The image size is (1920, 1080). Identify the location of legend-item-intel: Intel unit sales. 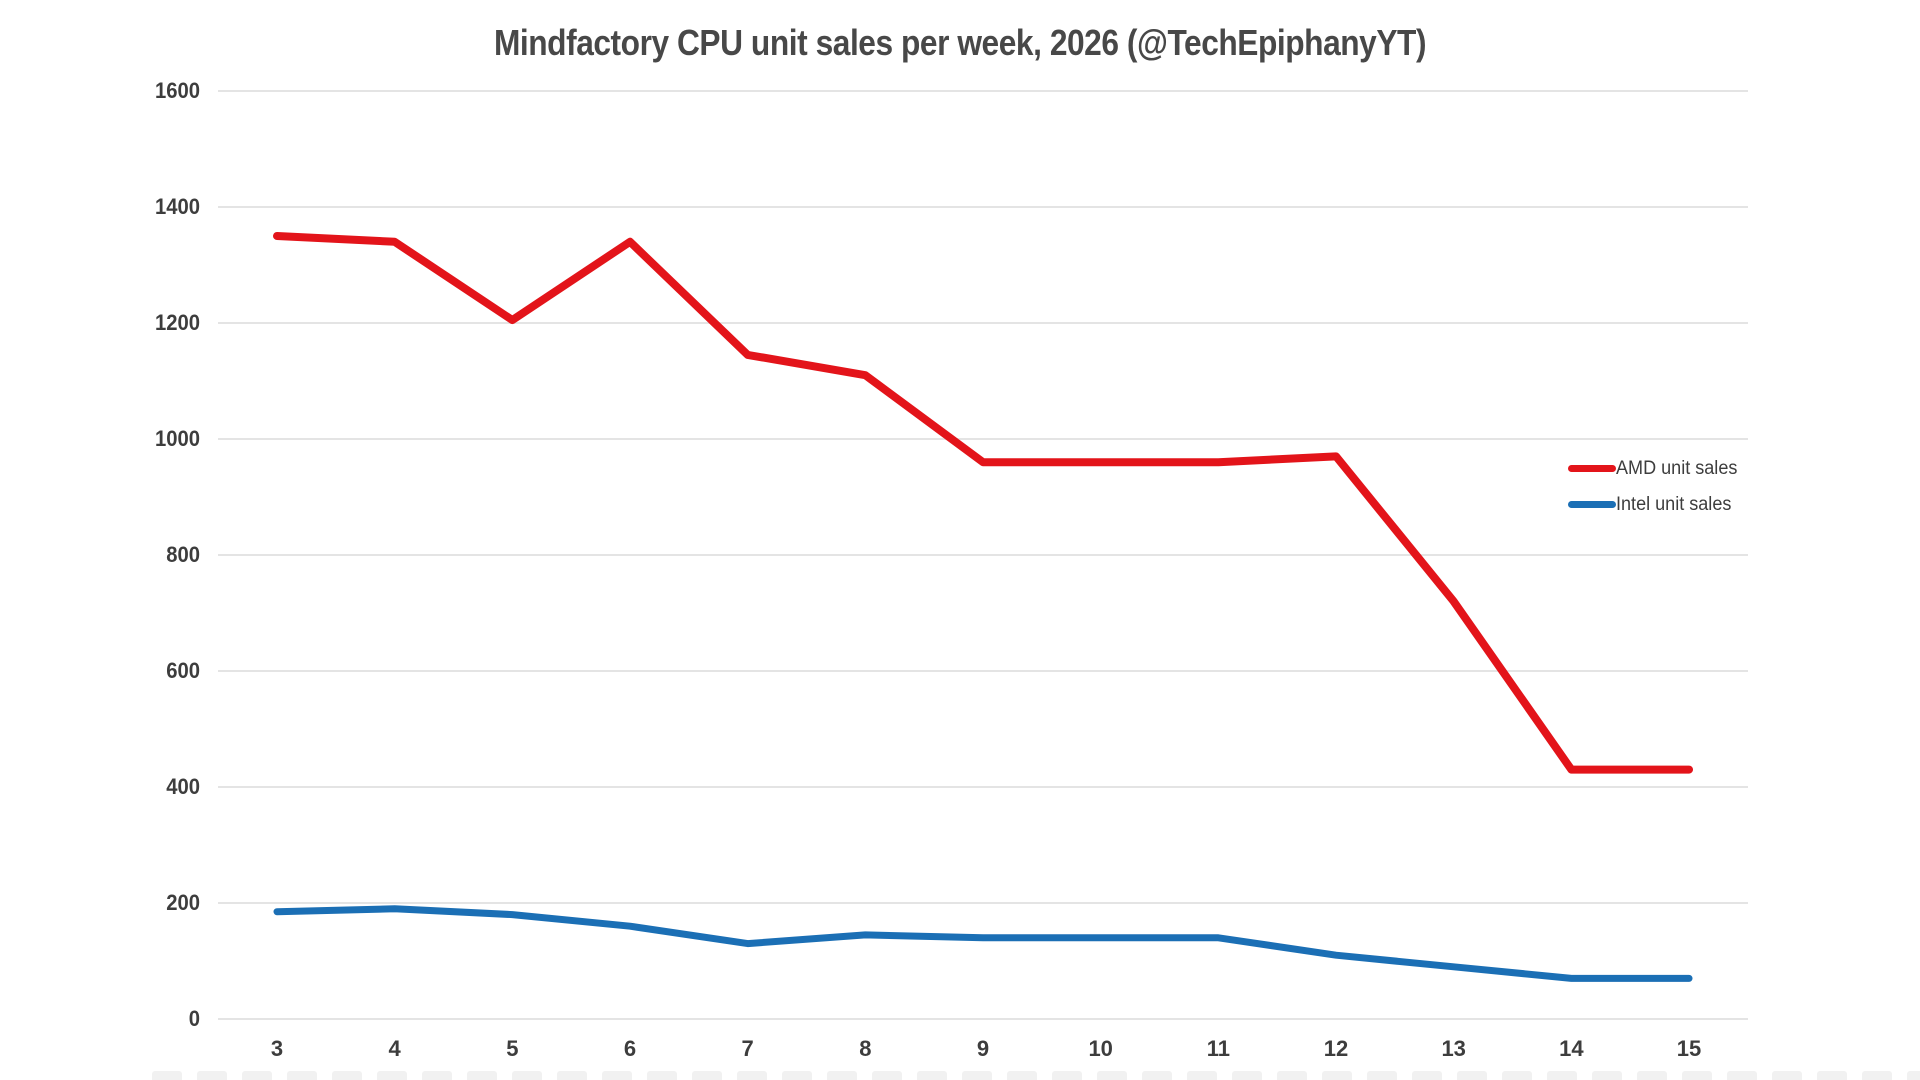
(1656, 504).